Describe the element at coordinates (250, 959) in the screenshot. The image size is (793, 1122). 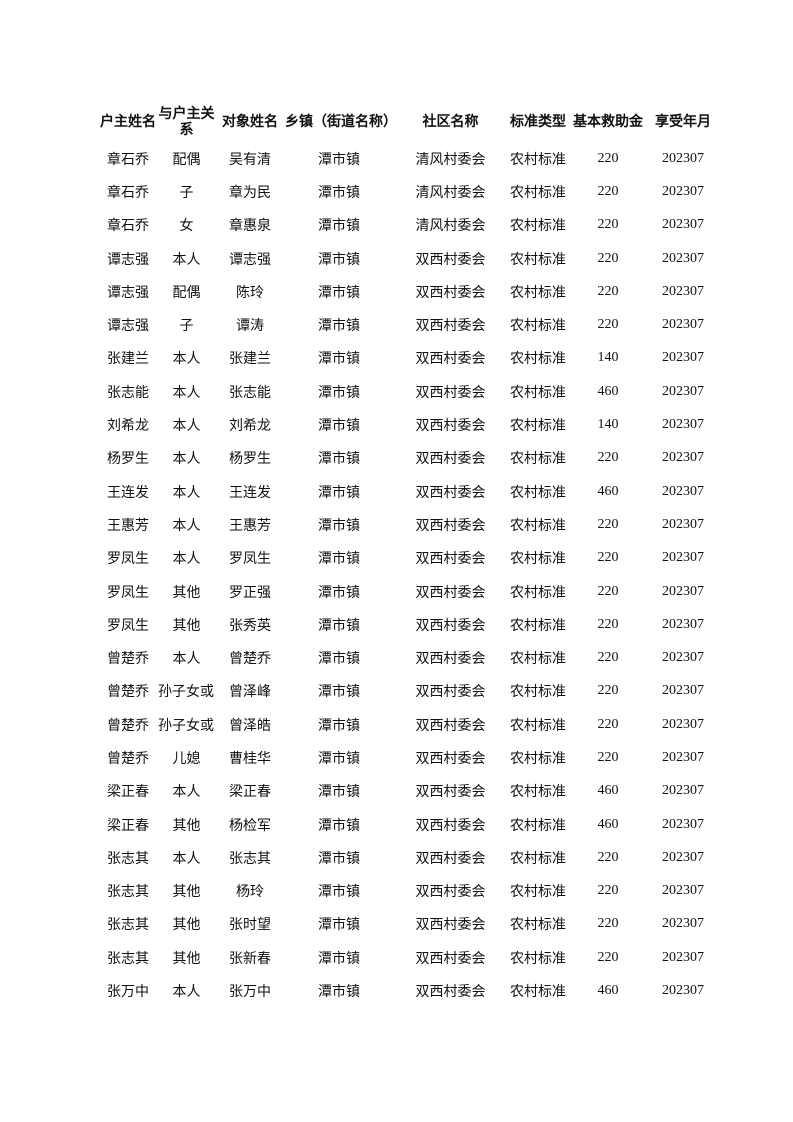
I see `table-cell: 张新春` at that location.